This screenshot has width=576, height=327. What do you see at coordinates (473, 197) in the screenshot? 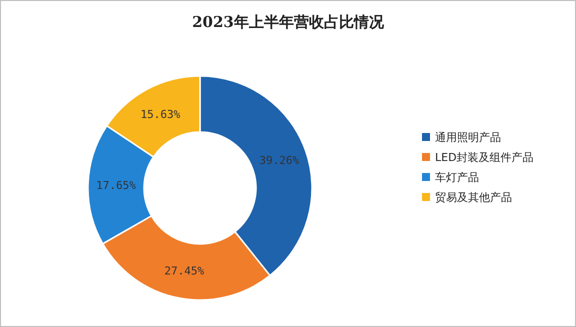
I see `legend-label: 贸易及其他产品` at bounding box center [473, 197].